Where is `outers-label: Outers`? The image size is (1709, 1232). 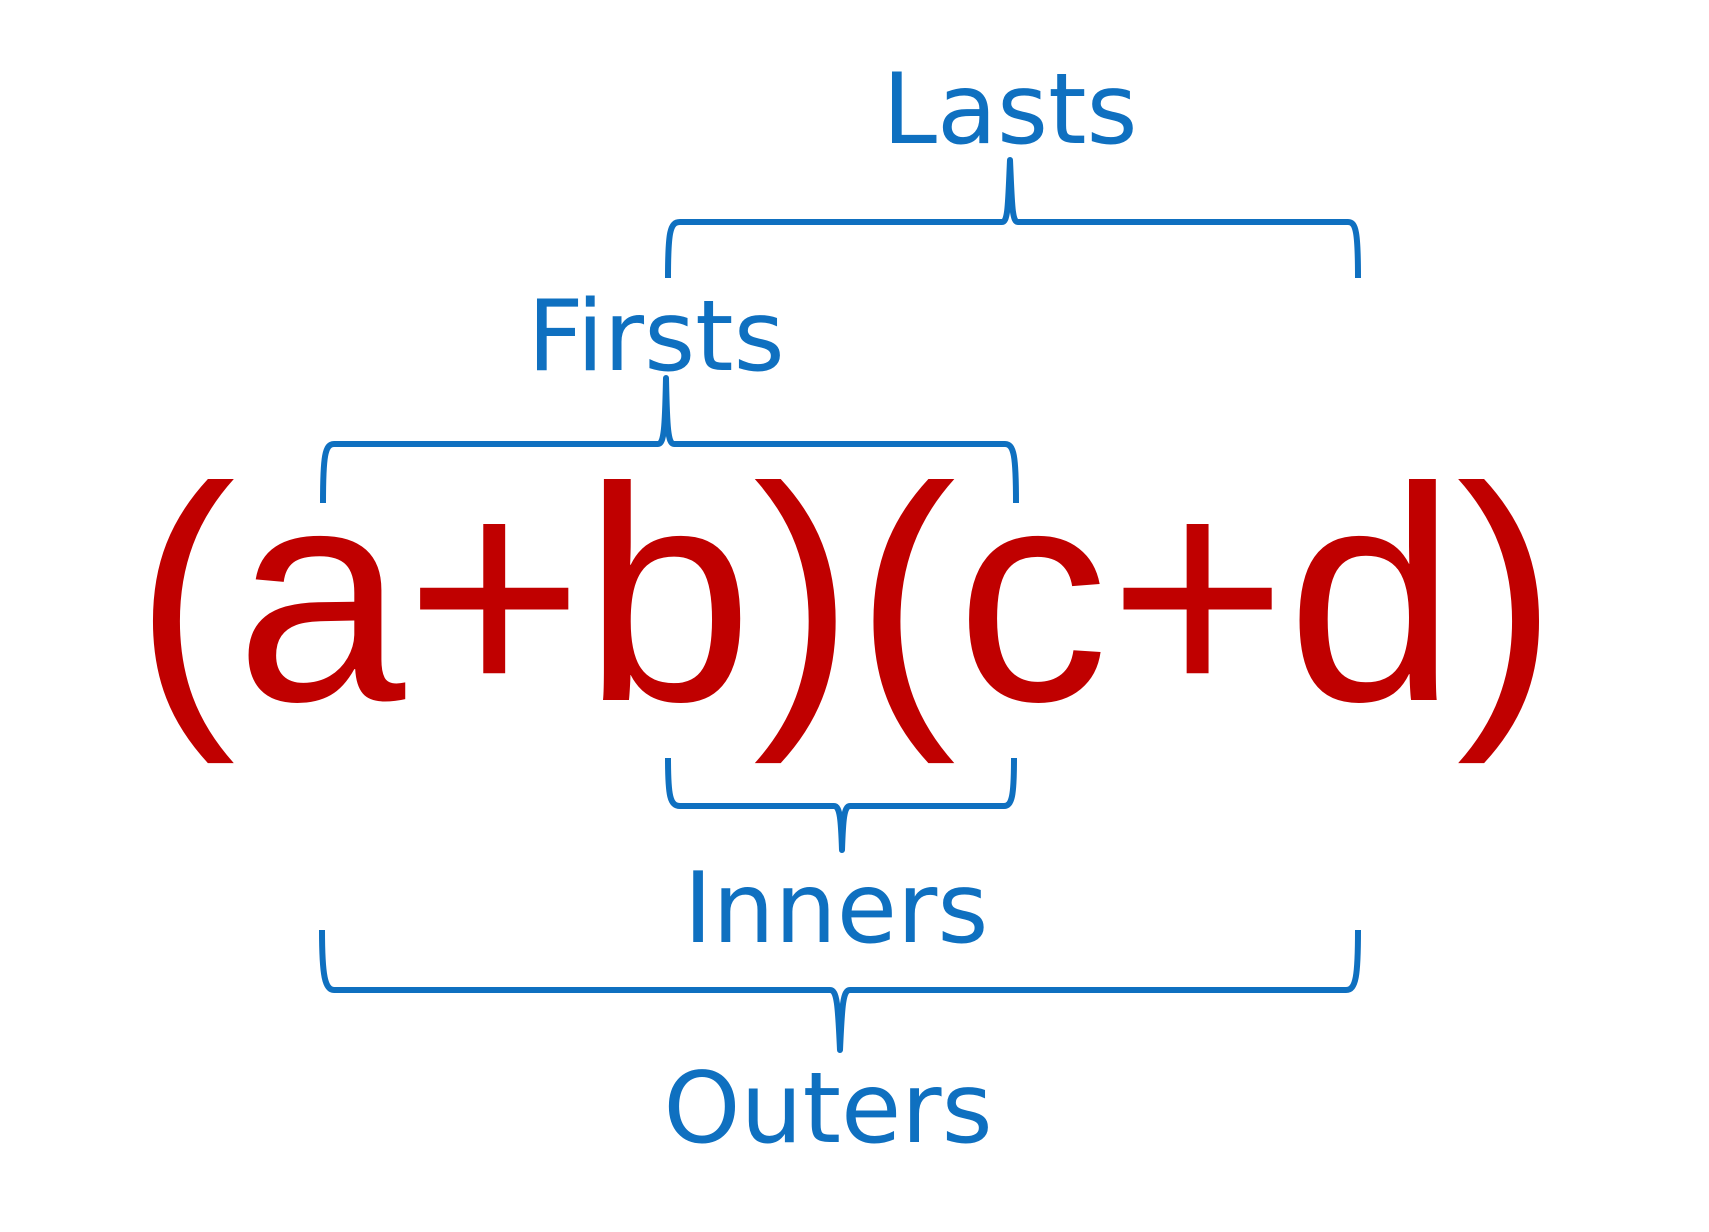
outers-label: Outers is located at coordinates (827, 1109).